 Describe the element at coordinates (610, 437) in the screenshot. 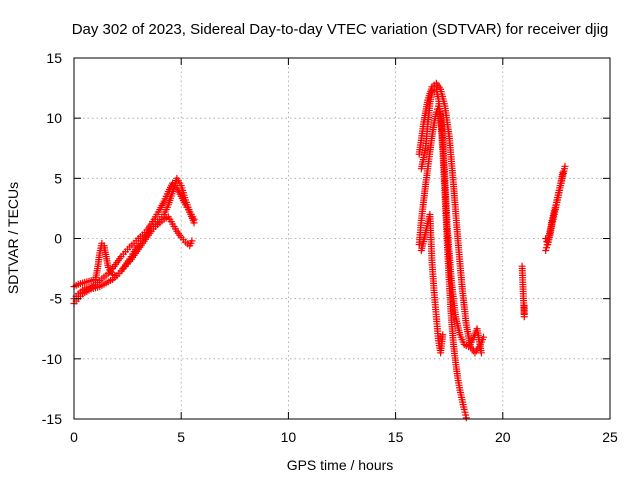

I see `x-tick-label-5: 25` at that location.